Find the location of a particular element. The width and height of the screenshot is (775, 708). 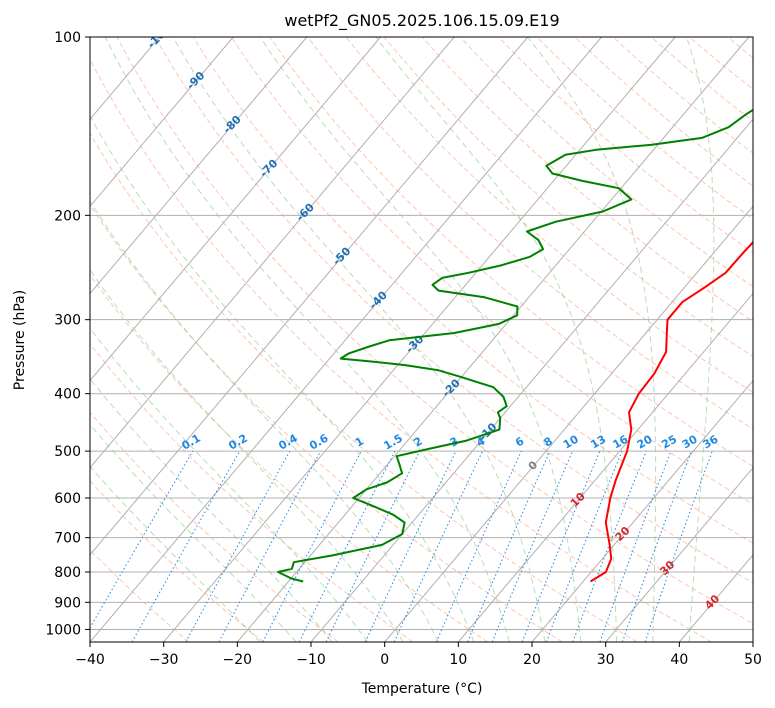

y-tick-label: 1000 is located at coordinates (63, 630).